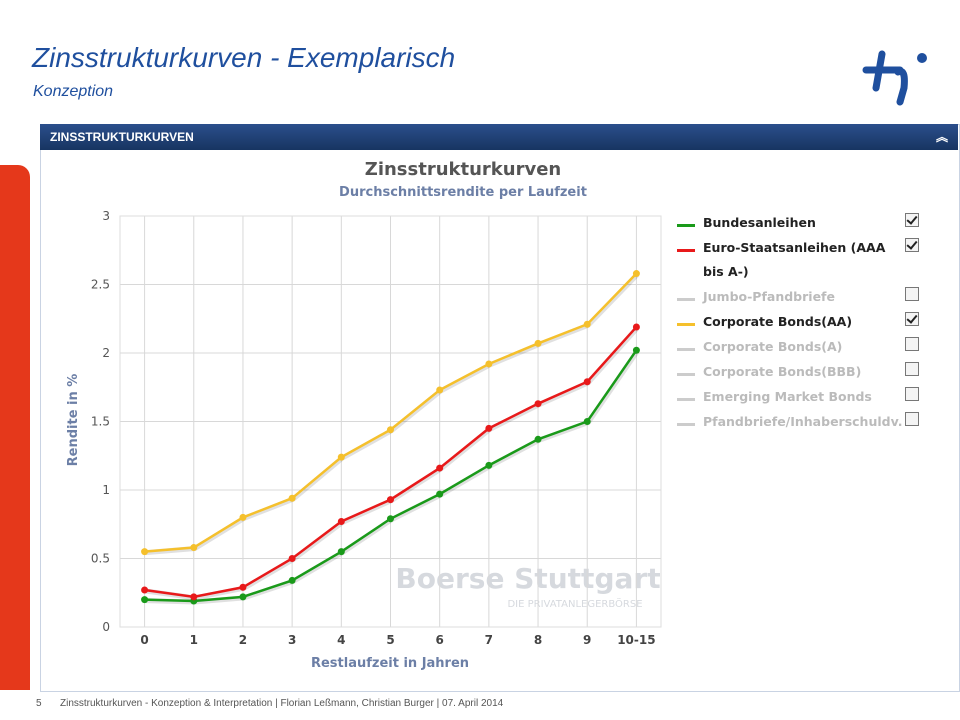  Describe the element at coordinates (769, 296) in the screenshot. I see `legend-label: Jumbo-Pfandbriefe` at that location.